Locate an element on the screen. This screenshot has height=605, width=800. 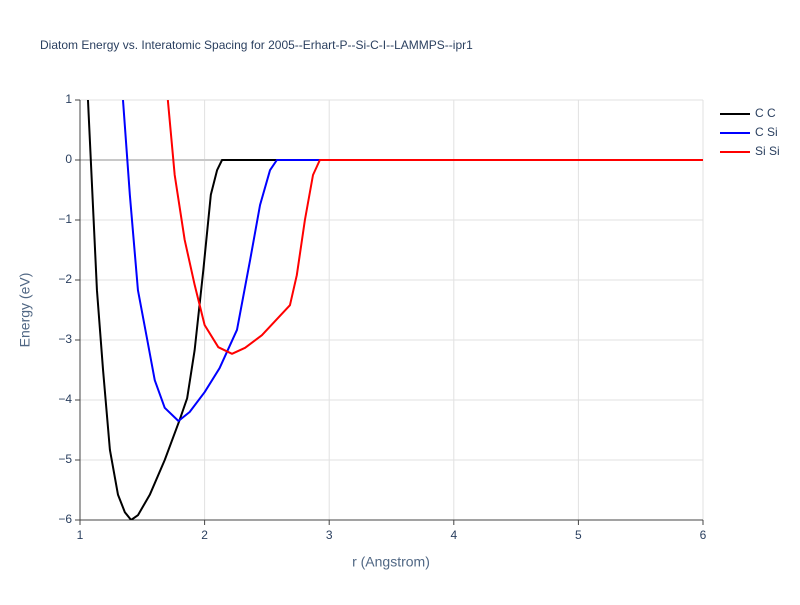
x-tick-label: 6 is located at coordinates (703, 535).